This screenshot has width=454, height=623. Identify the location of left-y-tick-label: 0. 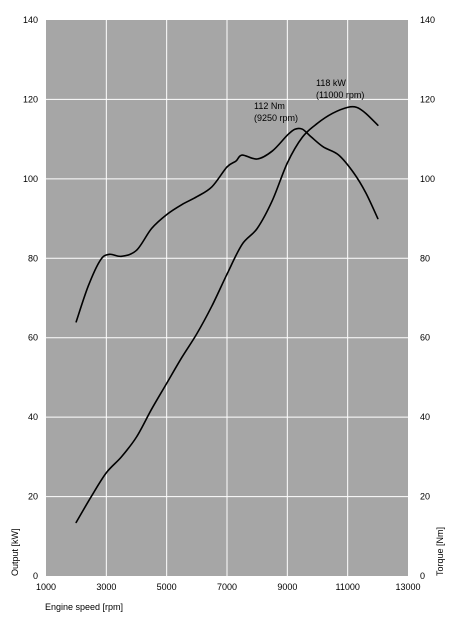
(35, 576).